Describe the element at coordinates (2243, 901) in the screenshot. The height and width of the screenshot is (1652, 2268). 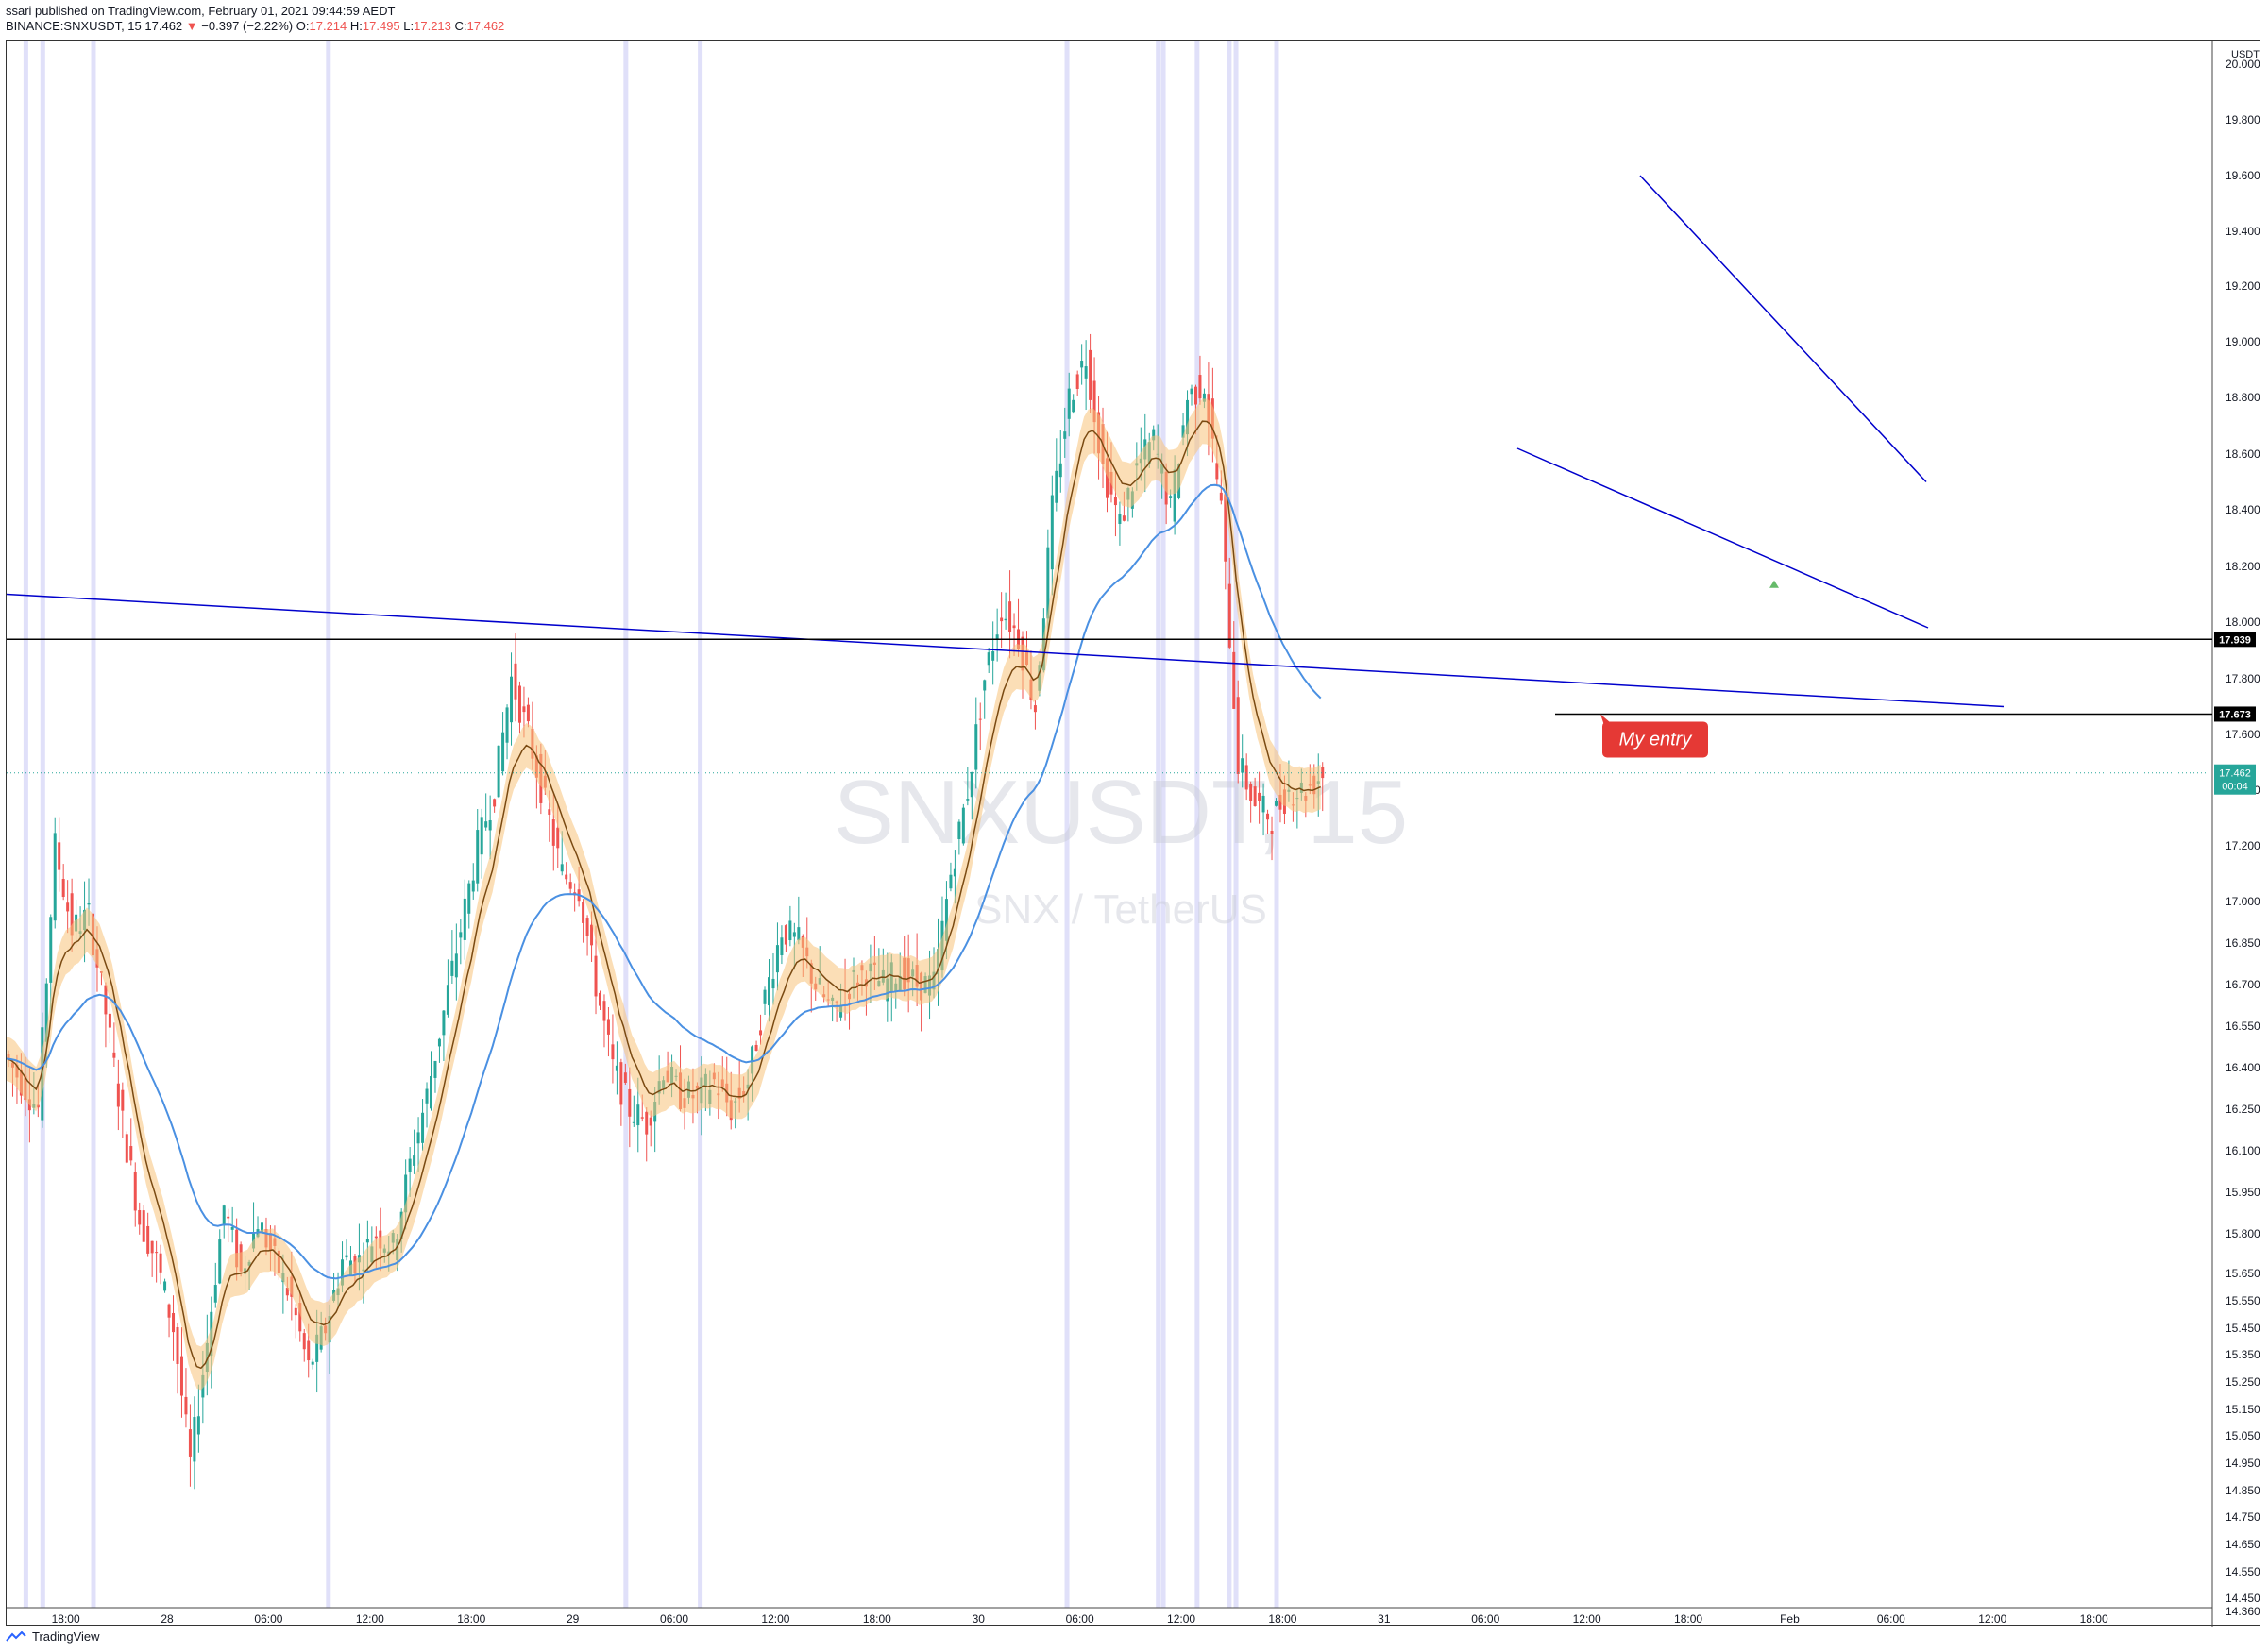
I see `price-tick-label: 17.000` at that location.